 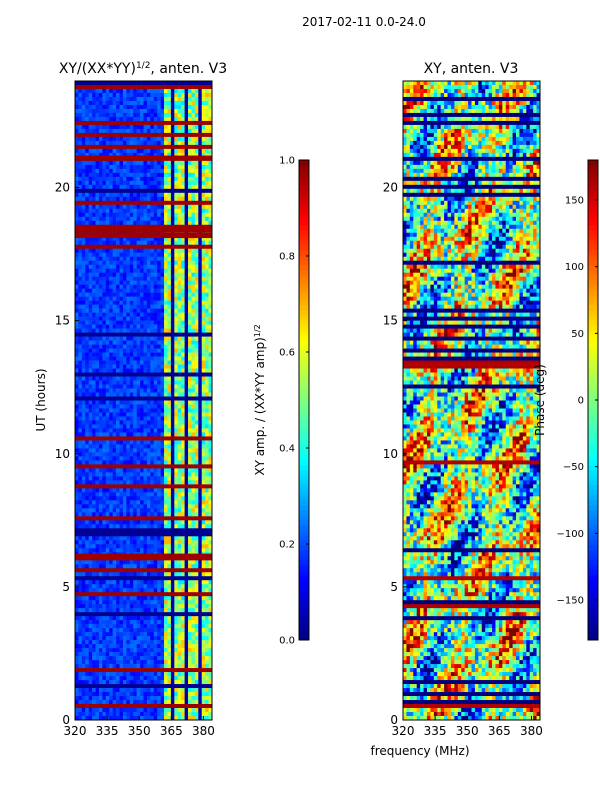 I want to click on phase-colorbar-gradient, so click(x=593, y=400).